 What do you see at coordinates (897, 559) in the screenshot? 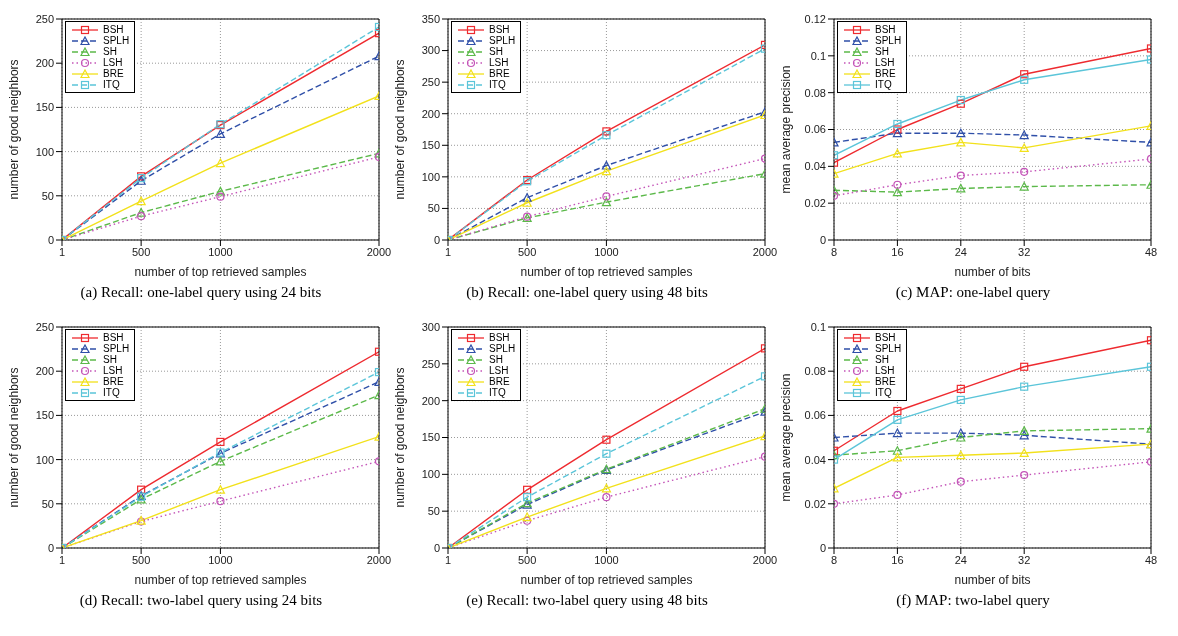
I see `x-tick-label: 16` at bounding box center [897, 559].